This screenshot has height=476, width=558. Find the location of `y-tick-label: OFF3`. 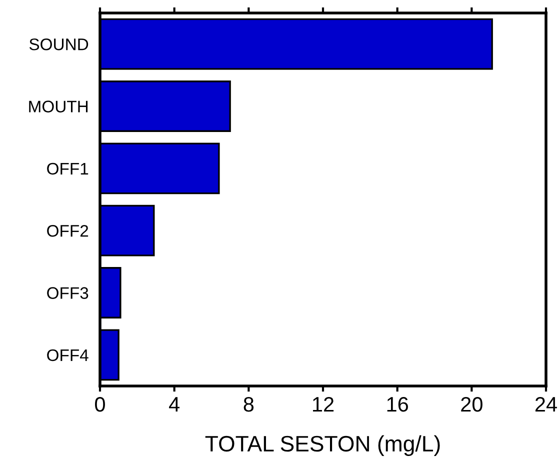

y-tick-label: OFF3 is located at coordinates (67, 293).